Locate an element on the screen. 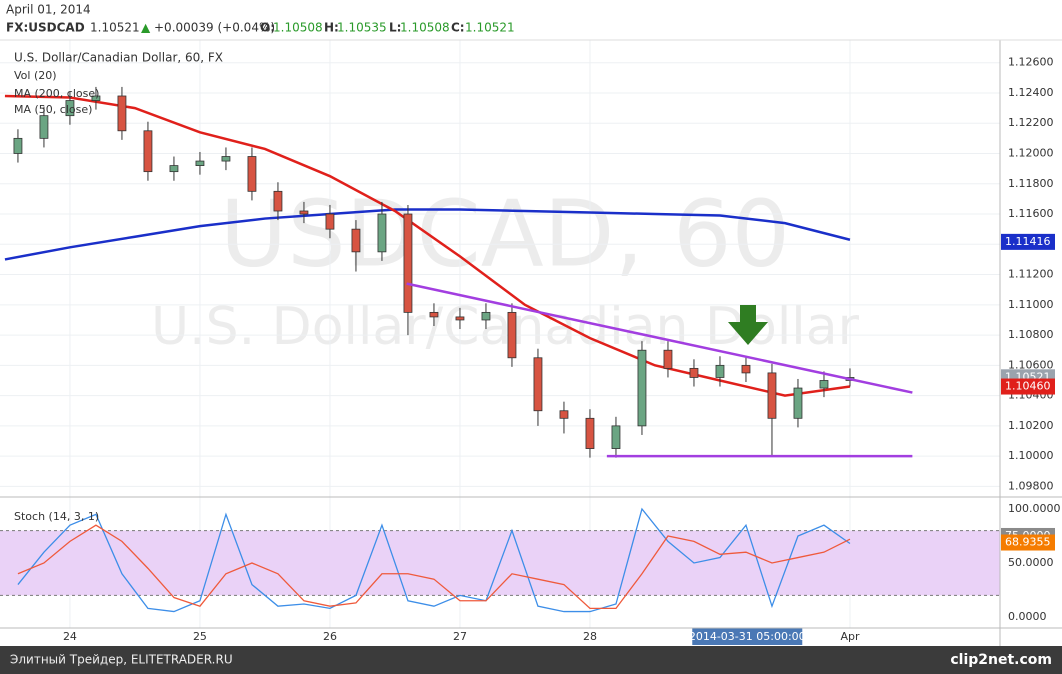 The height and width of the screenshot is (674, 1062). x-tick-label: 26 is located at coordinates (330, 636).